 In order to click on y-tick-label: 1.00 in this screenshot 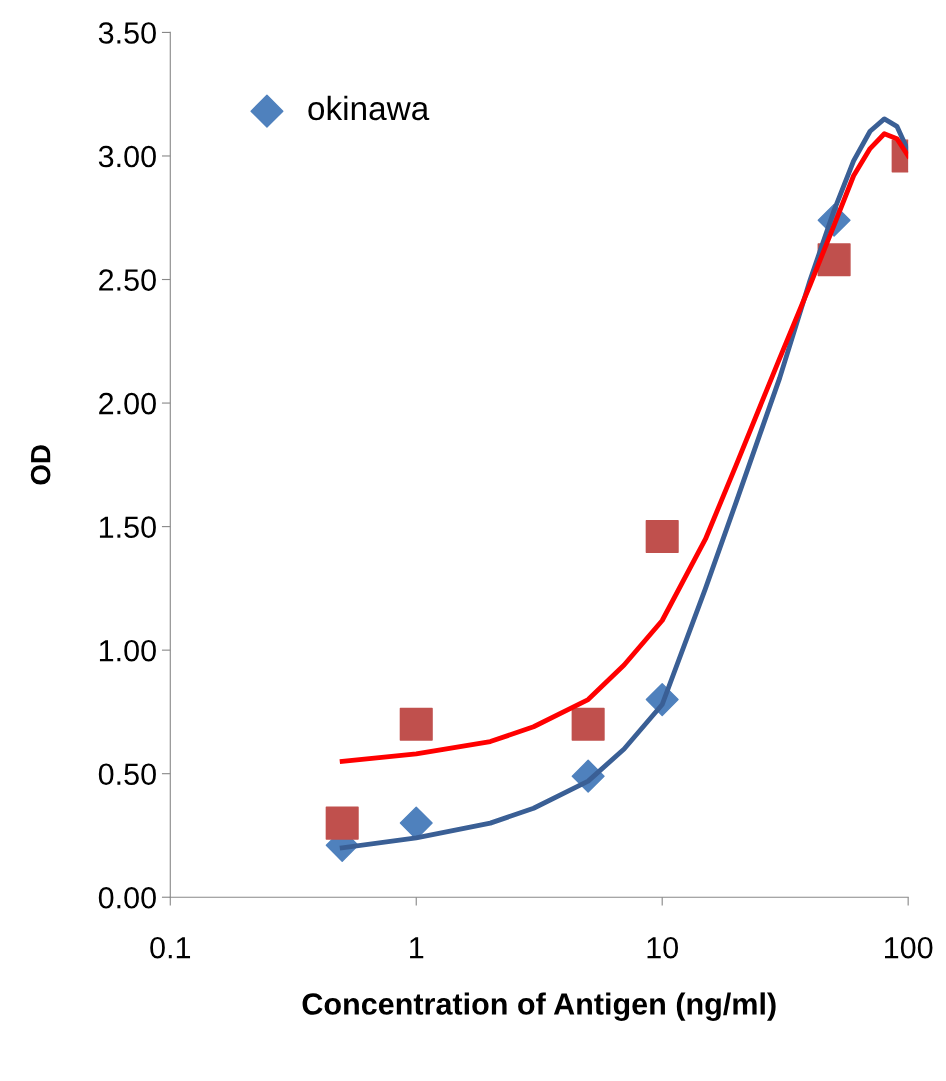, I will do `click(127, 650)`.